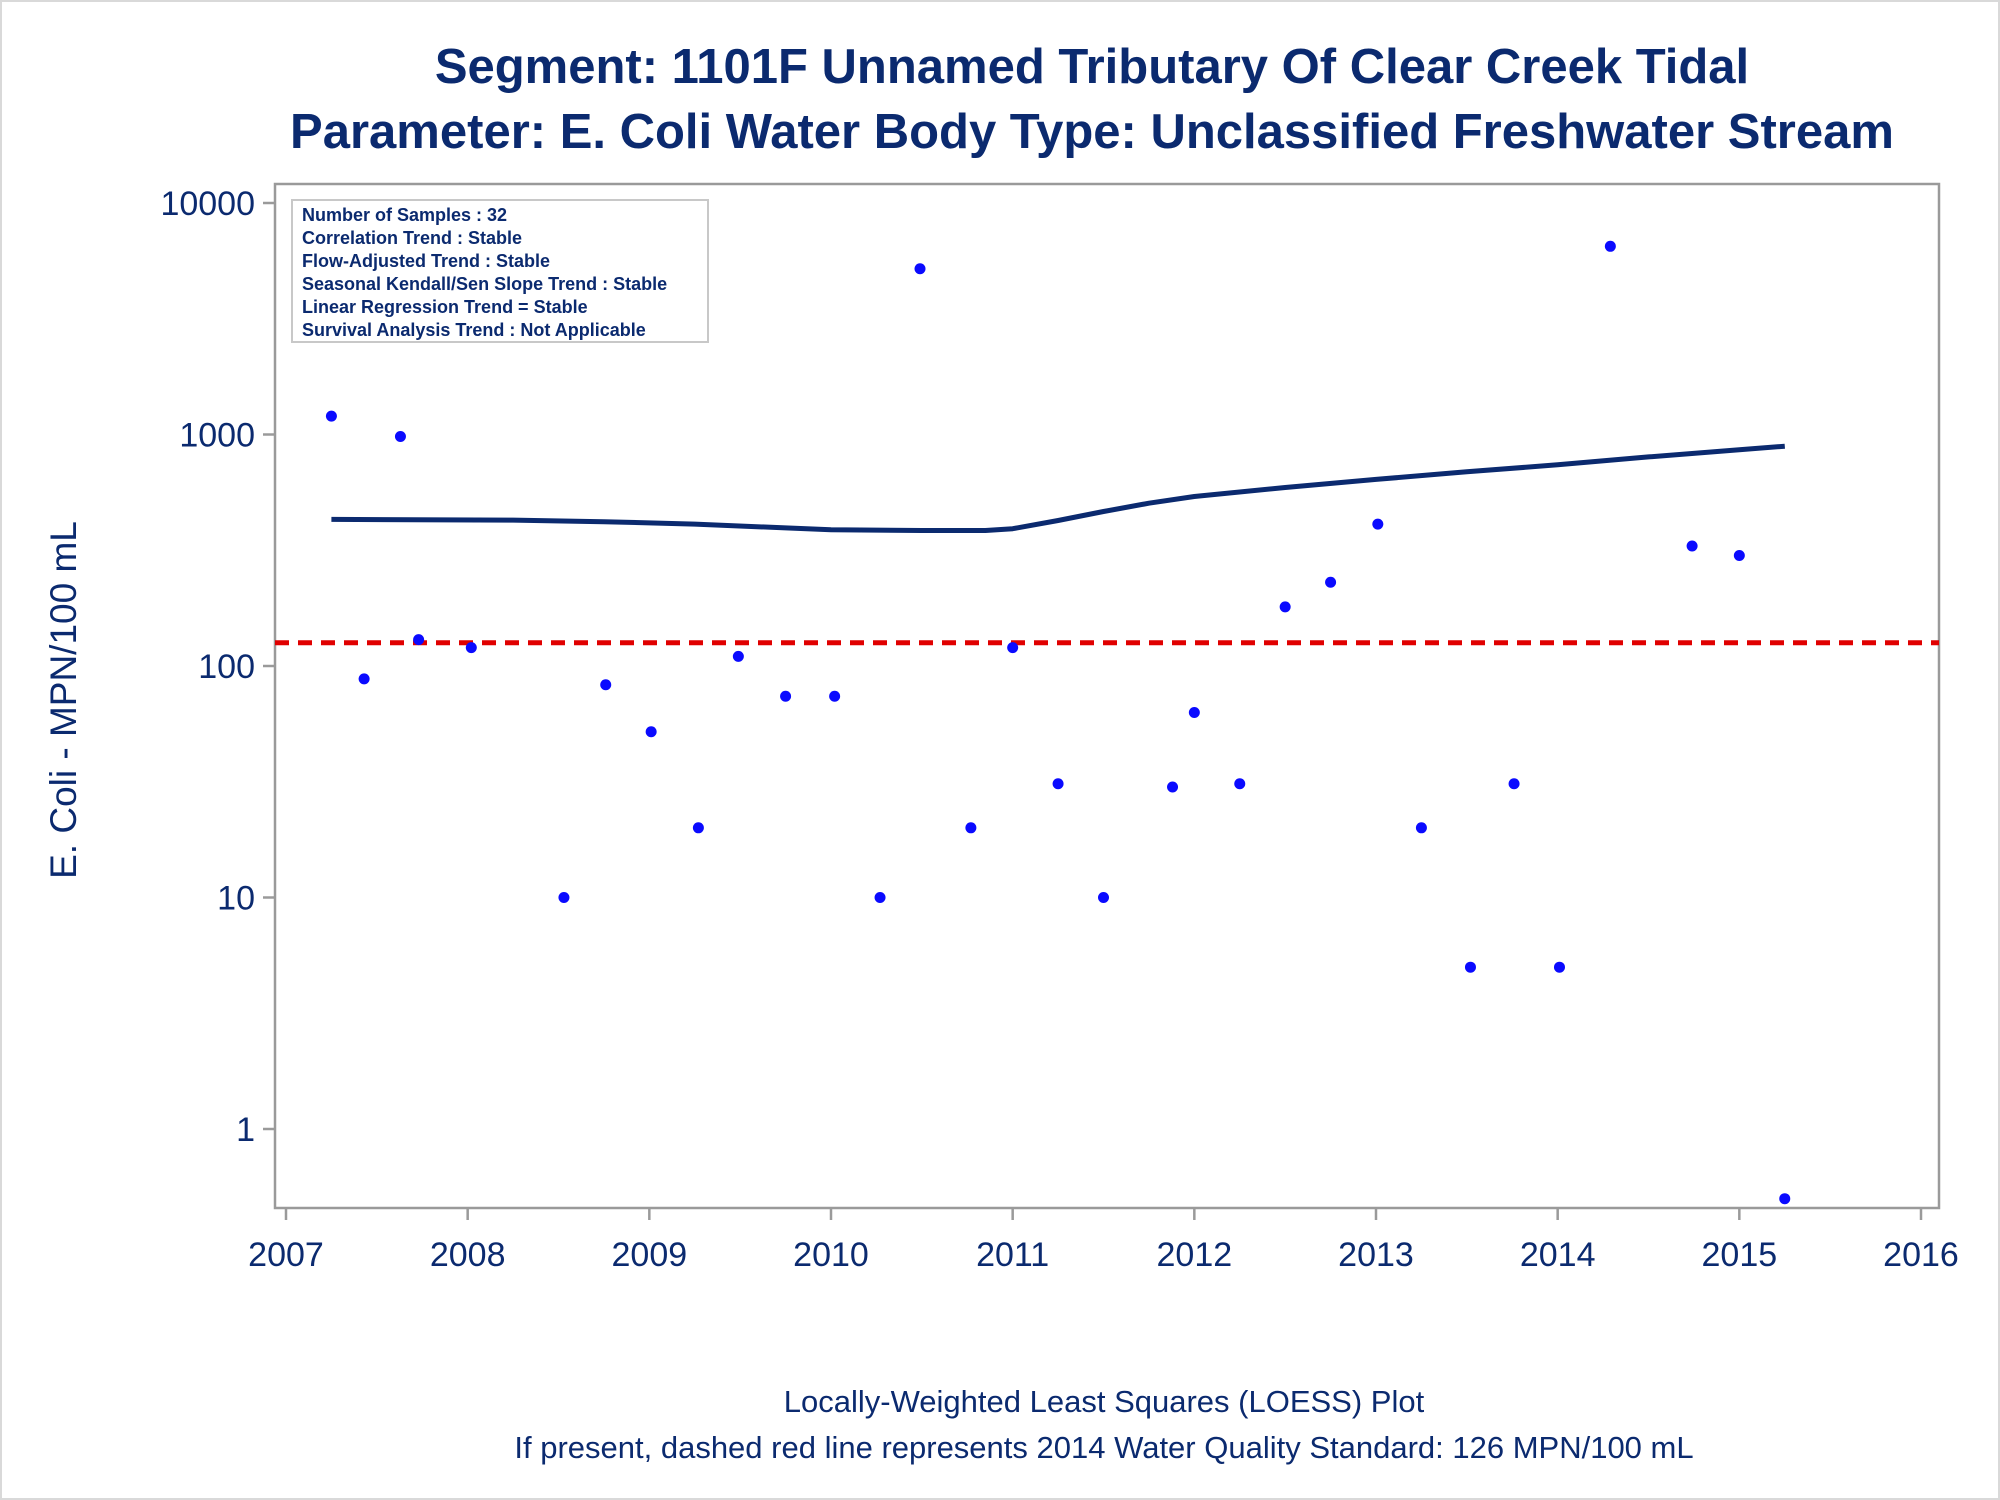  What do you see at coordinates (63, 700) in the screenshot?
I see `y-axis-label: E. Coli - MPN/100 mL` at bounding box center [63, 700].